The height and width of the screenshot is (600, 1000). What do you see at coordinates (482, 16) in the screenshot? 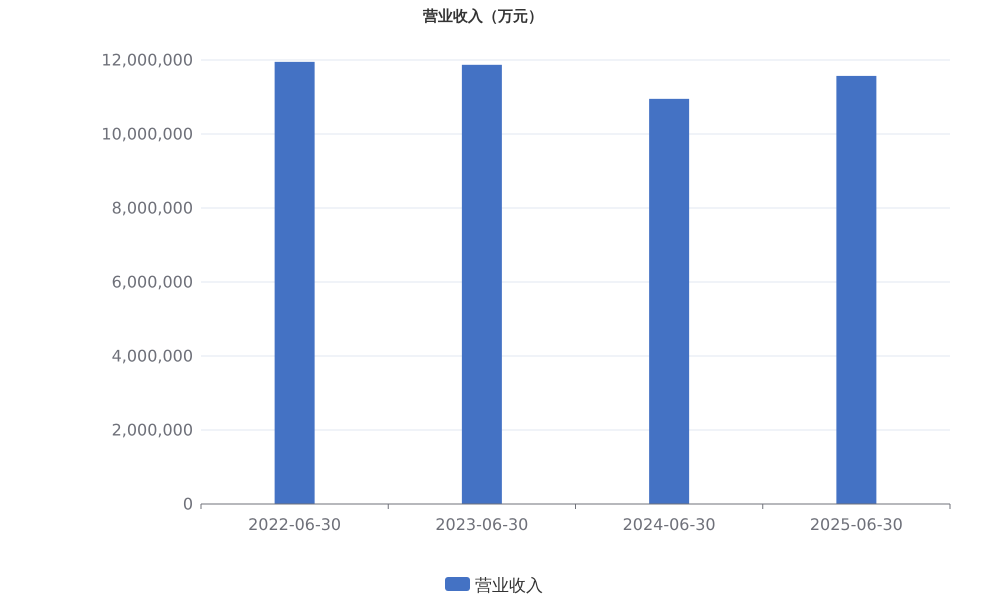
I see `chart-title: 营业收入（万元）` at bounding box center [482, 16].